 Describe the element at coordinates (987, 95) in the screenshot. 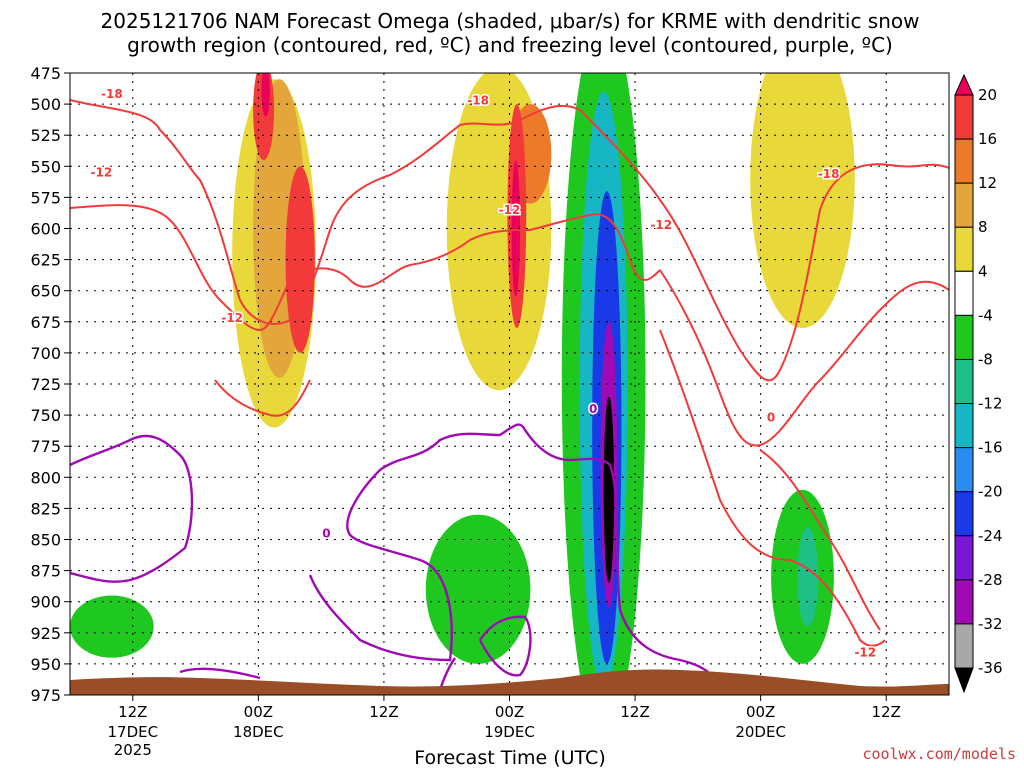

I see `colorbar-label-20: 20` at that location.